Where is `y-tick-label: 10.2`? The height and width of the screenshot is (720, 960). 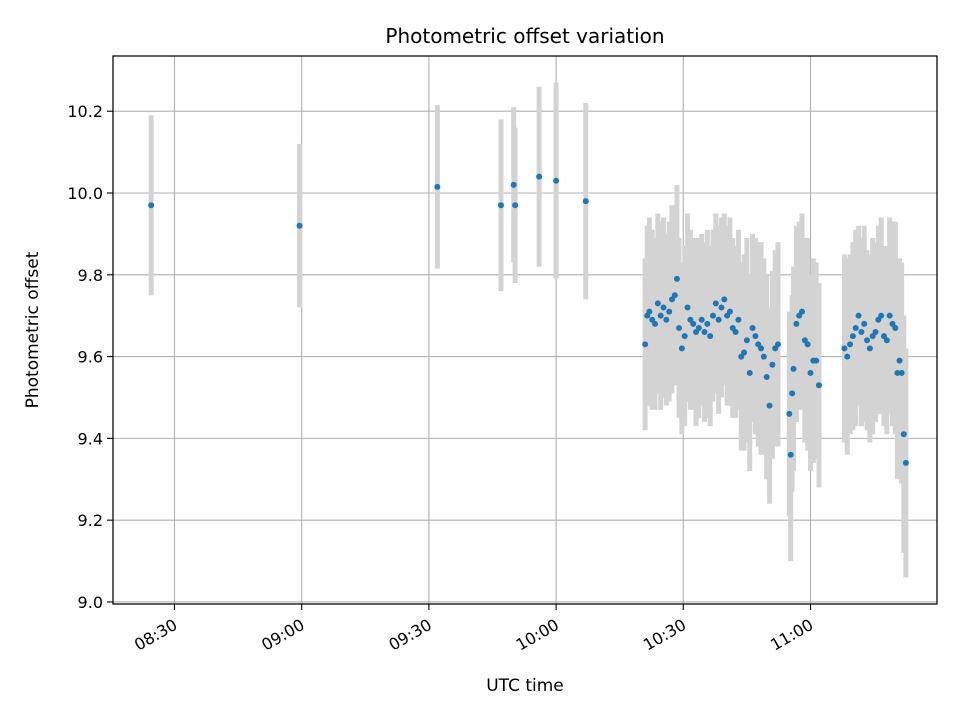 y-tick-label: 10.2 is located at coordinates (85, 111).